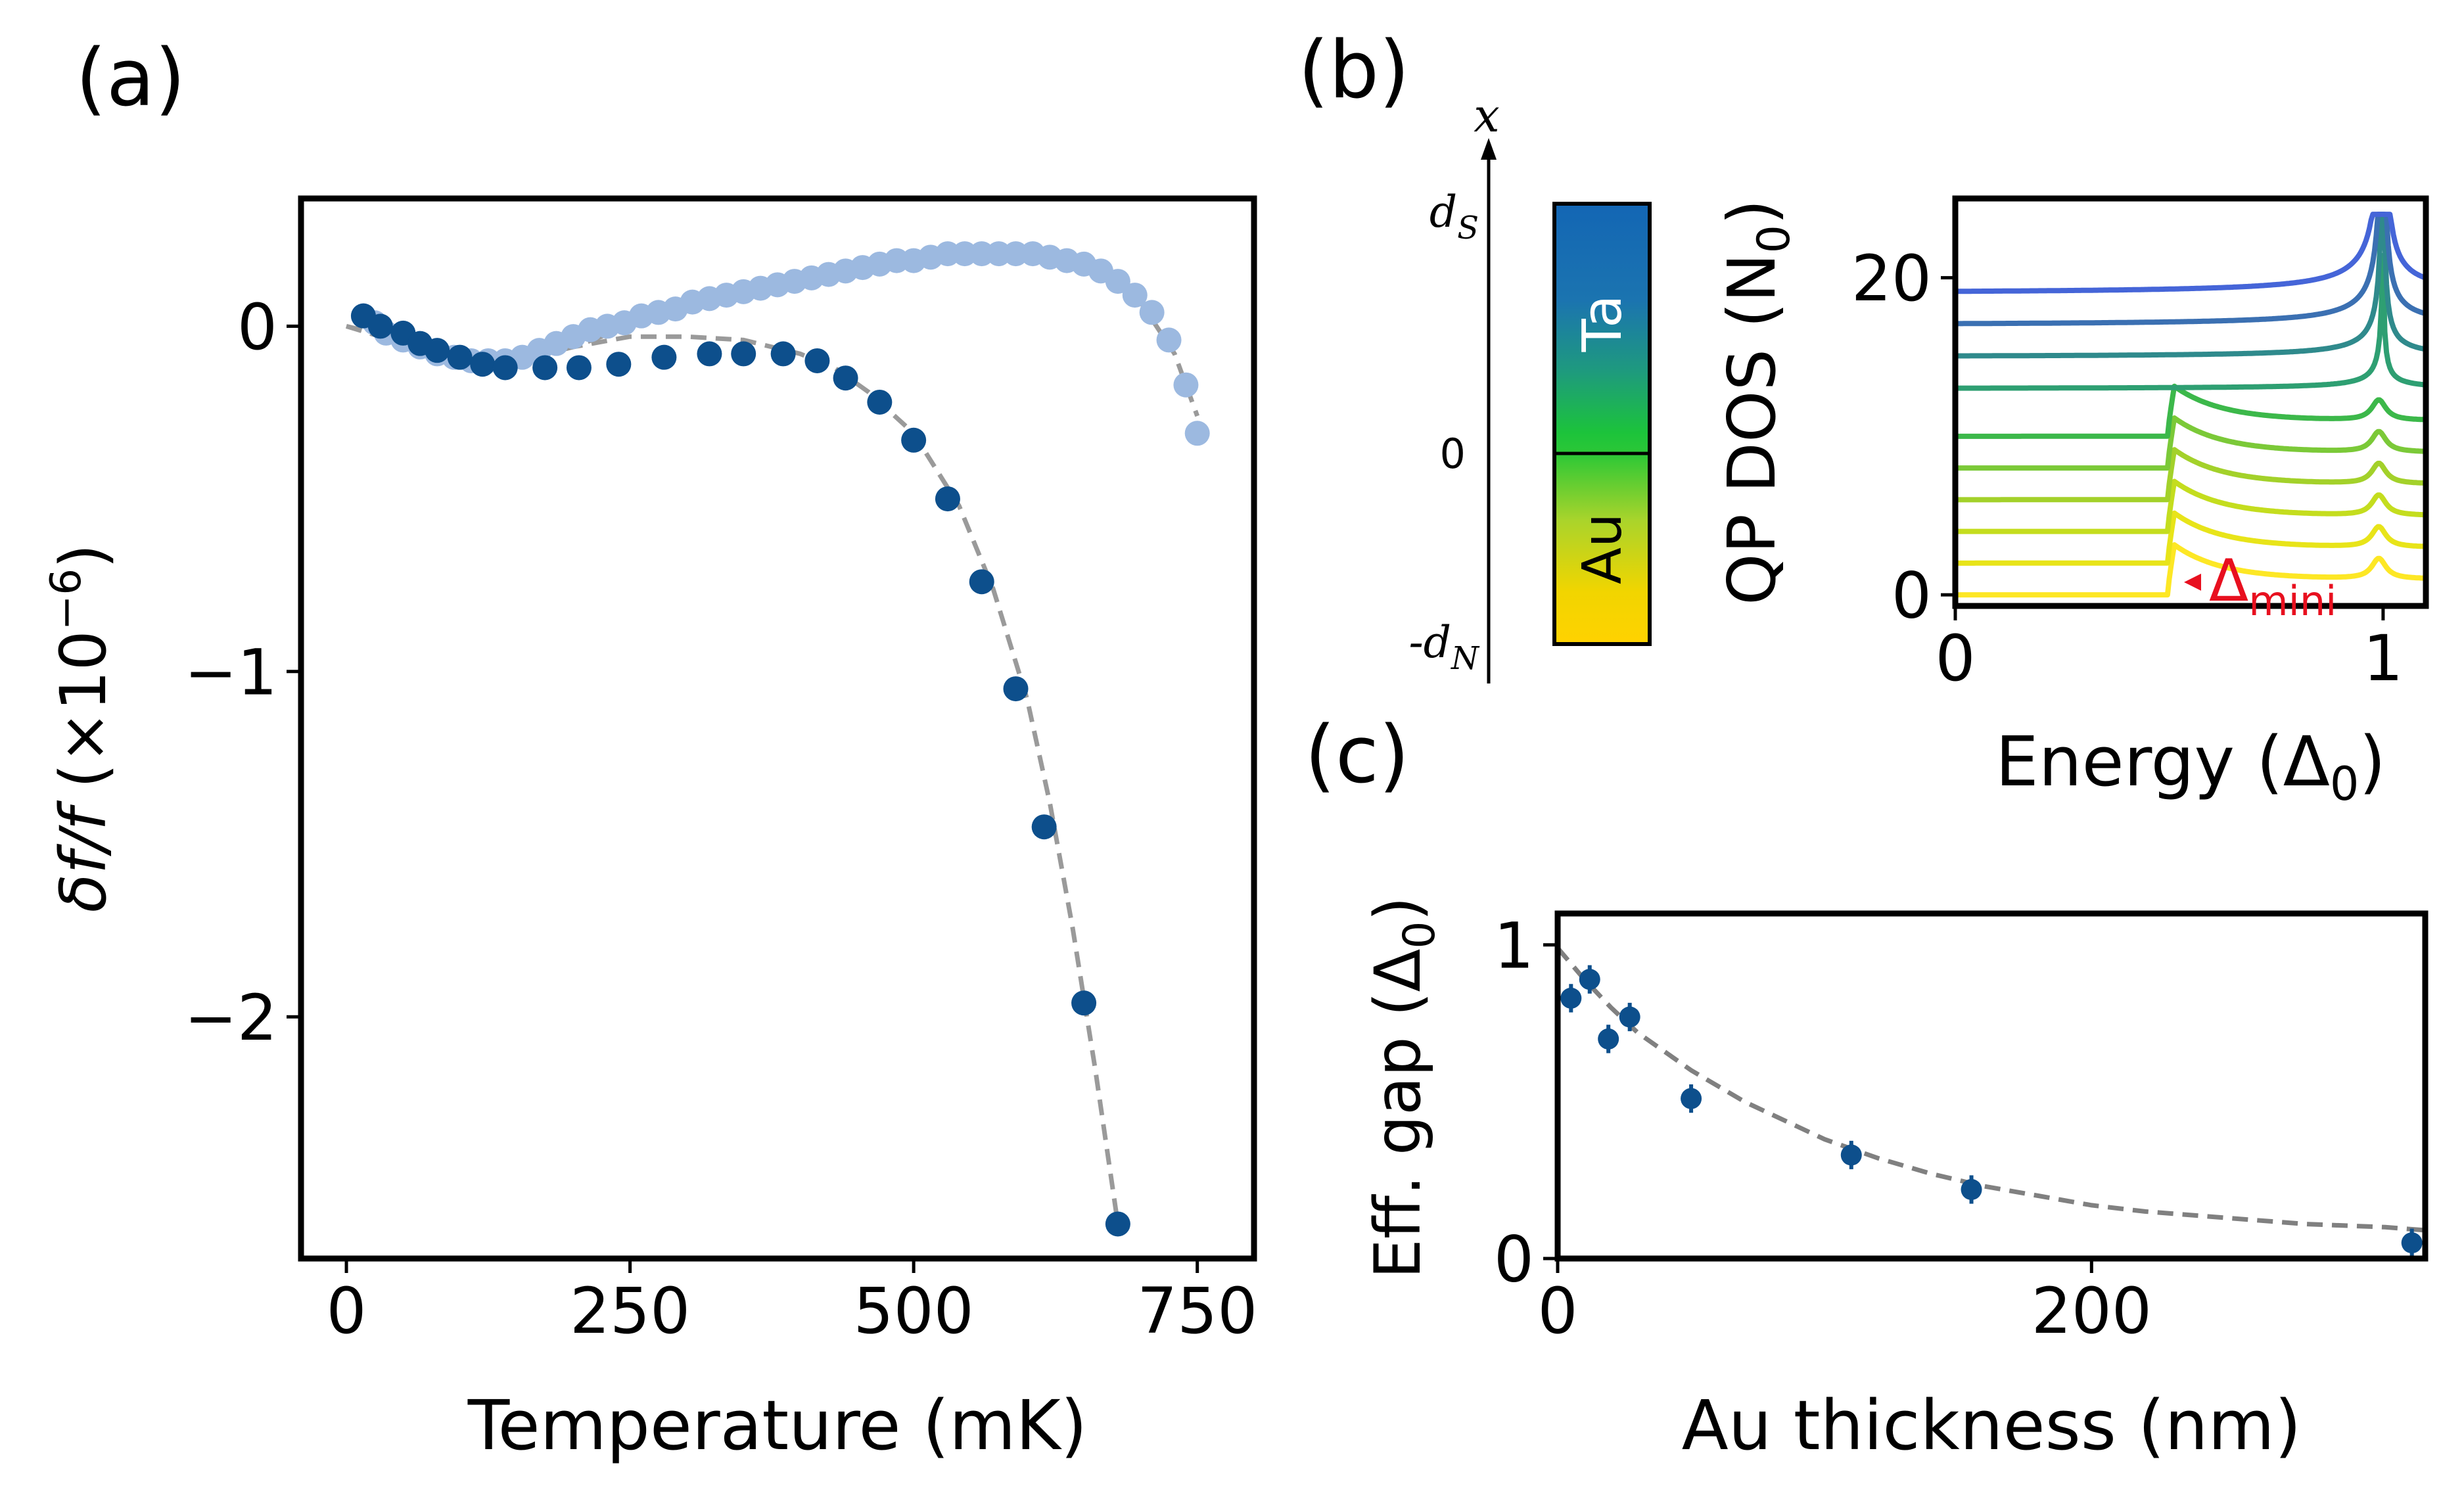 The height and width of the screenshot is (1503, 2464). What do you see at coordinates (2162, 762) in the screenshot?
I see `chart-b-x-label-main: Energy (Δ` at bounding box center [2162, 762].